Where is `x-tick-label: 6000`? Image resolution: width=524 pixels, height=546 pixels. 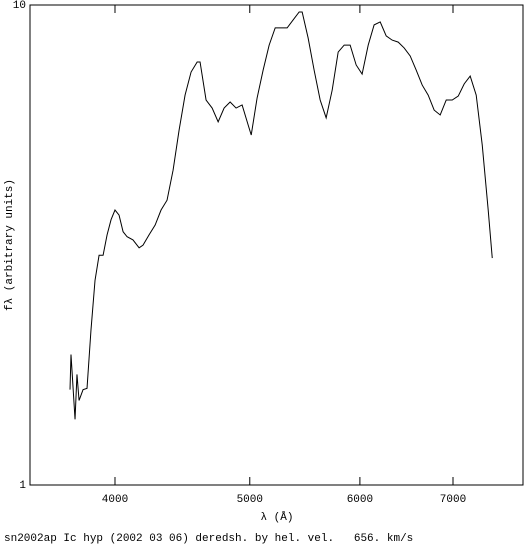
x-tick-label: 6000 is located at coordinates (360, 500).